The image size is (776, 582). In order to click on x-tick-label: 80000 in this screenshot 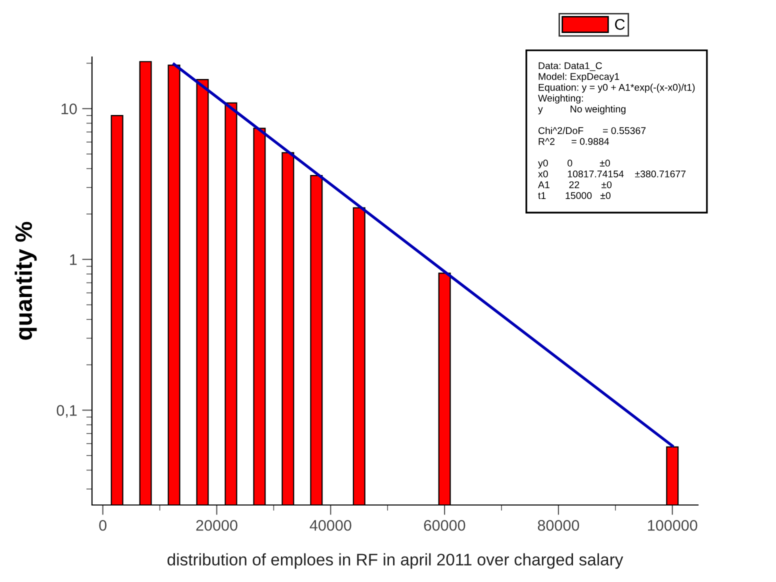, I will do `click(559, 525)`.